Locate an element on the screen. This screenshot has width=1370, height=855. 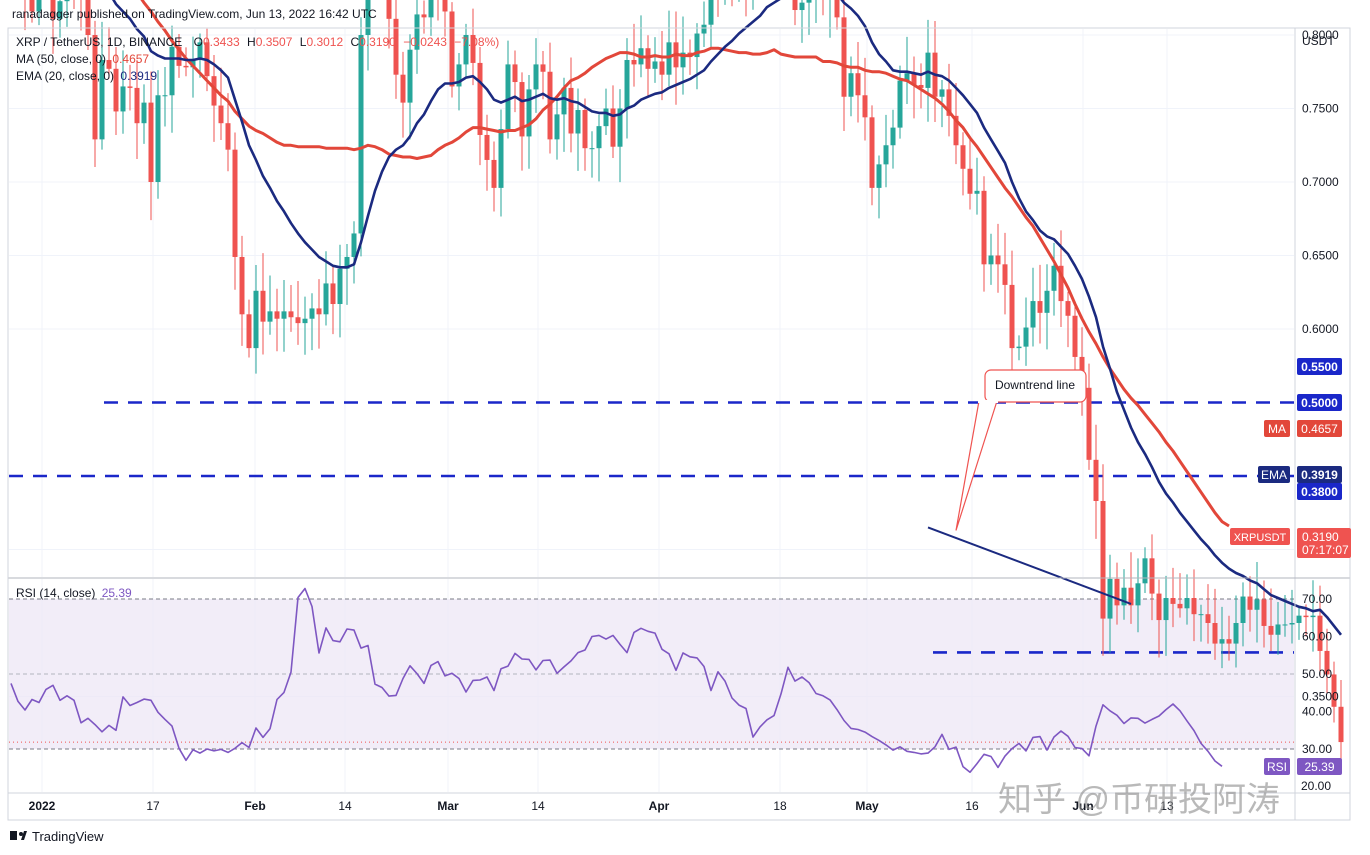
price-axis-unit: USDT is located at coordinates (1318, 41).